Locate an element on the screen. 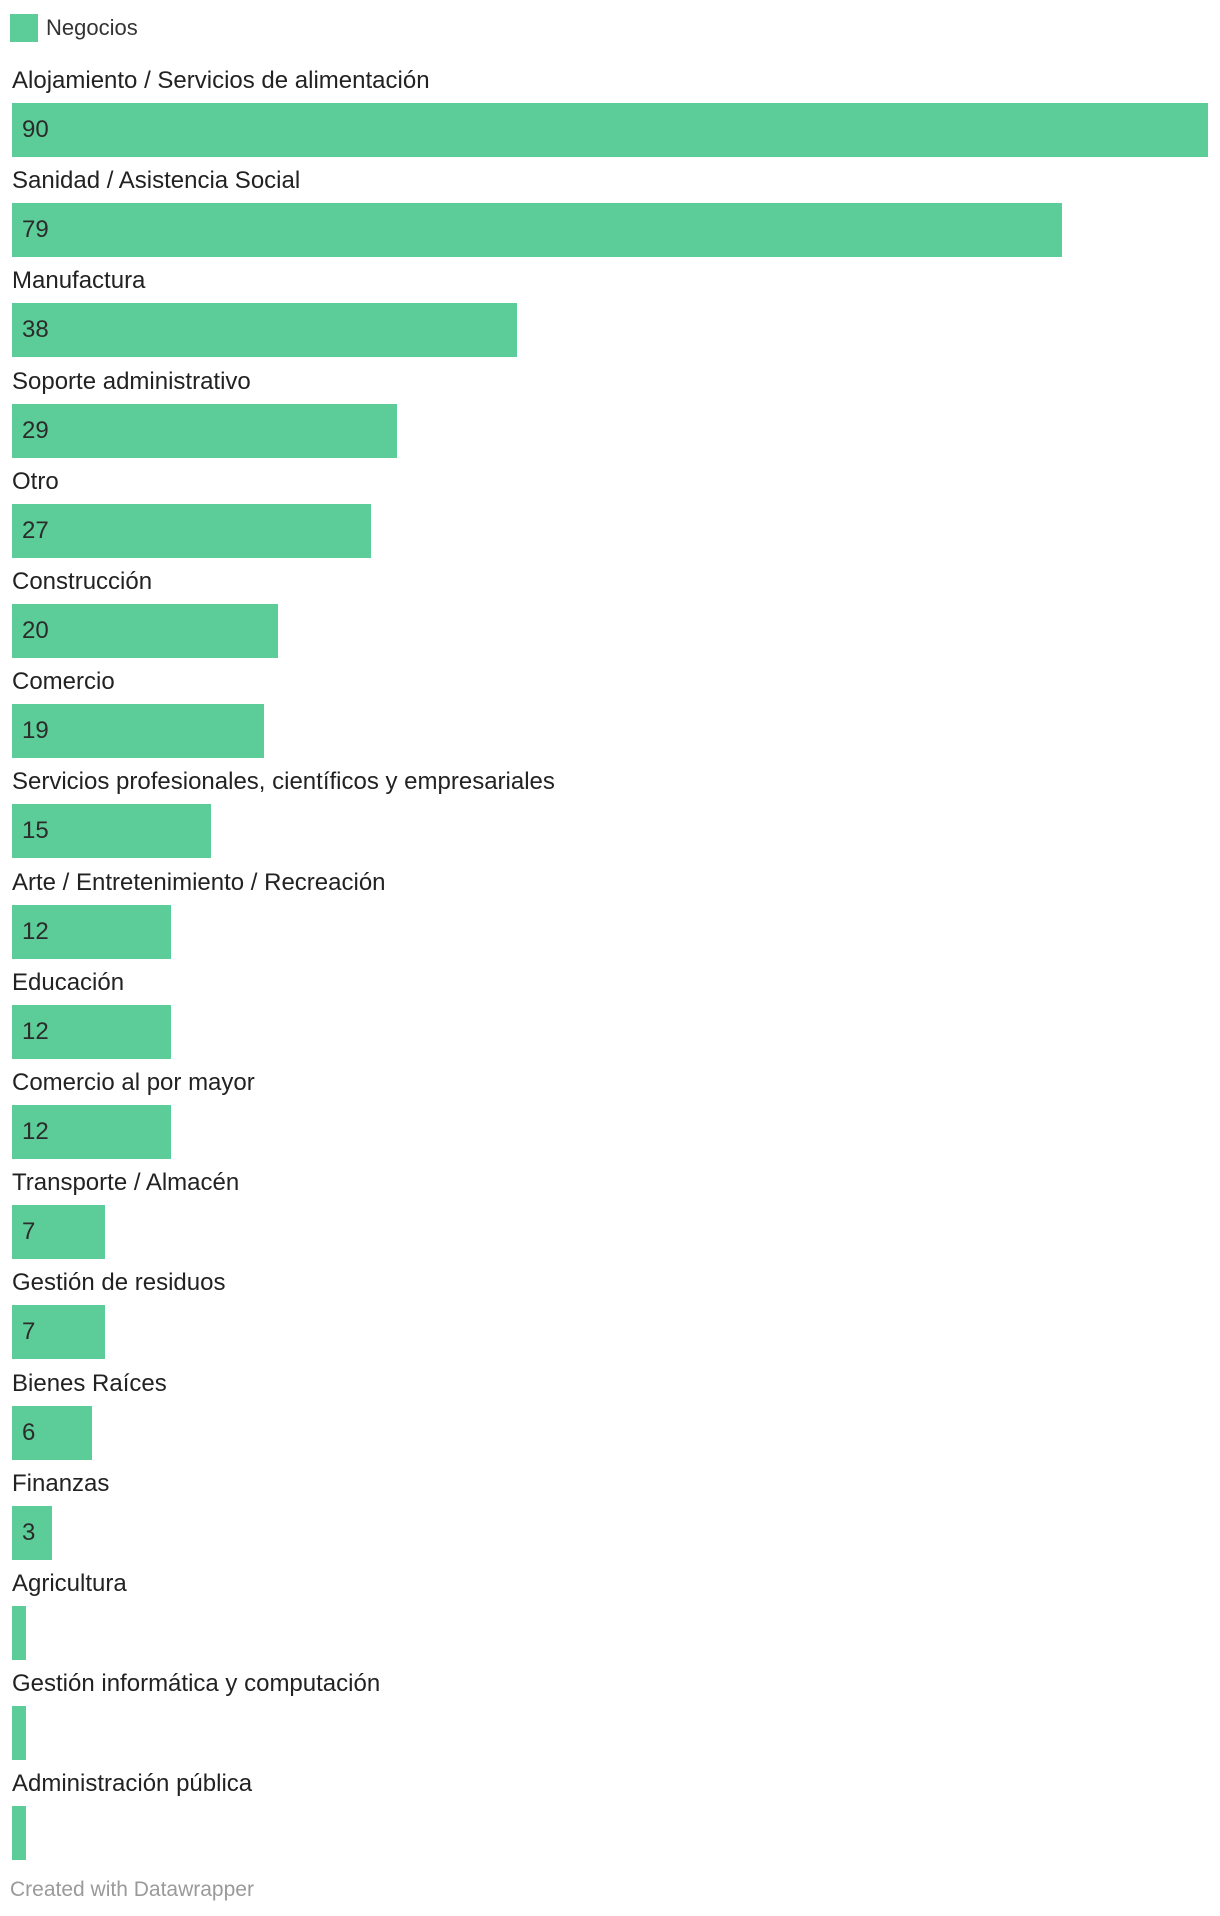 This screenshot has width=1220, height=1916. value-label: 20 is located at coordinates (35, 630).